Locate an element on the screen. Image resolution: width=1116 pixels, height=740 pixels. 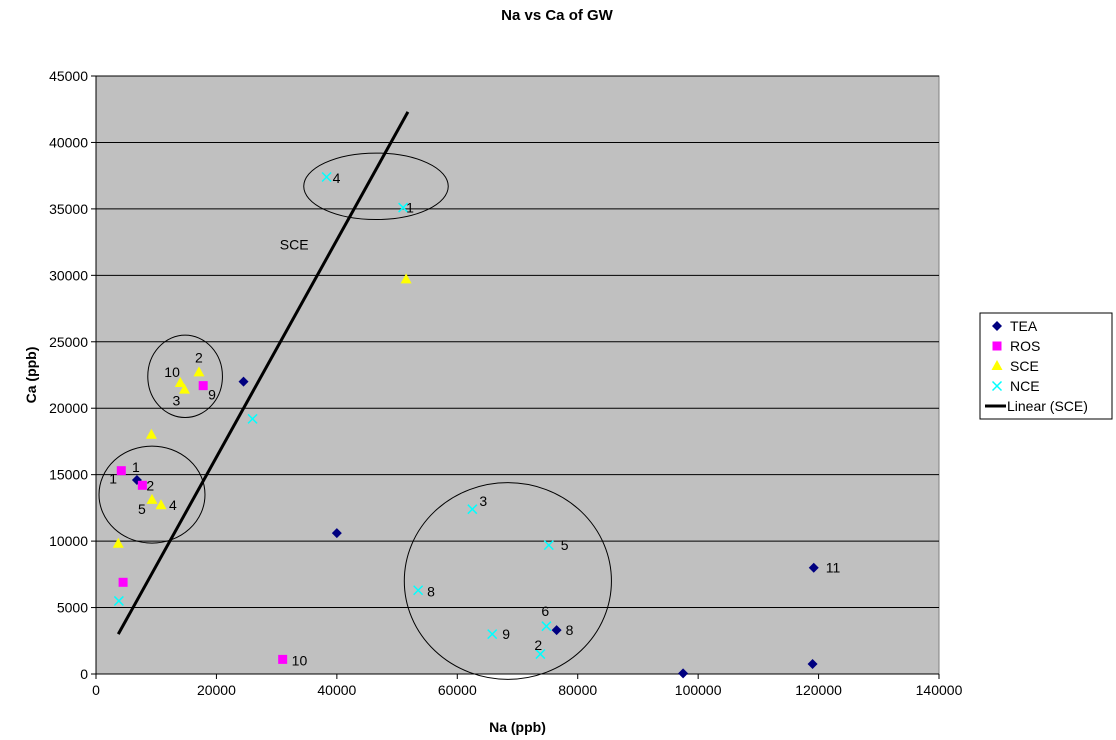
legend-label-sce: SCE is located at coordinates (1024, 366).